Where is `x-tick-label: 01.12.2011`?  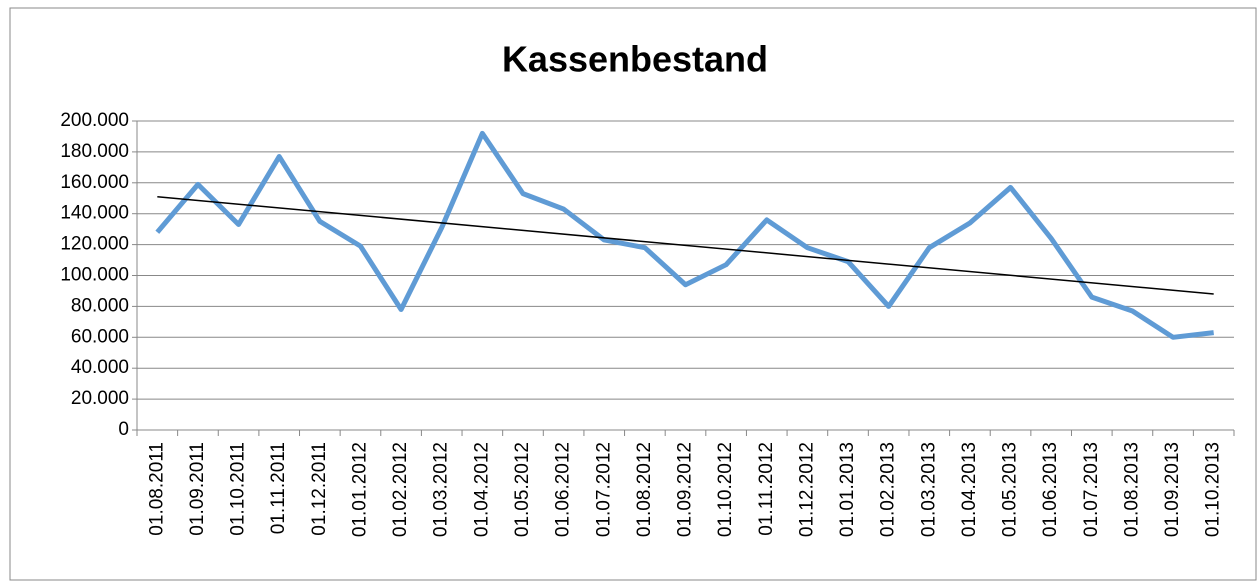 x-tick-label: 01.12.2011 is located at coordinates (319, 489).